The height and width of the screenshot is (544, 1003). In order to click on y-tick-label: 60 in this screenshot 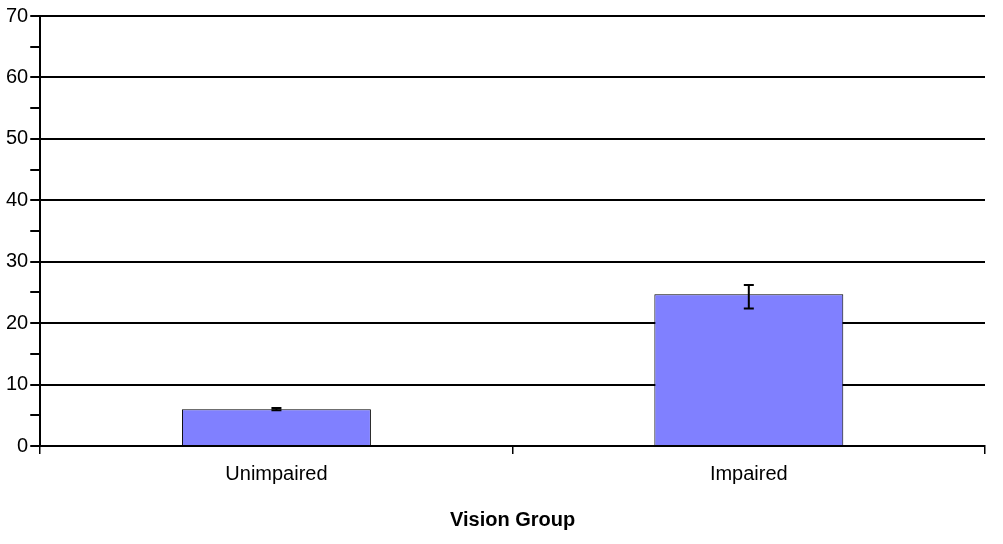, I will do `click(17, 75)`.